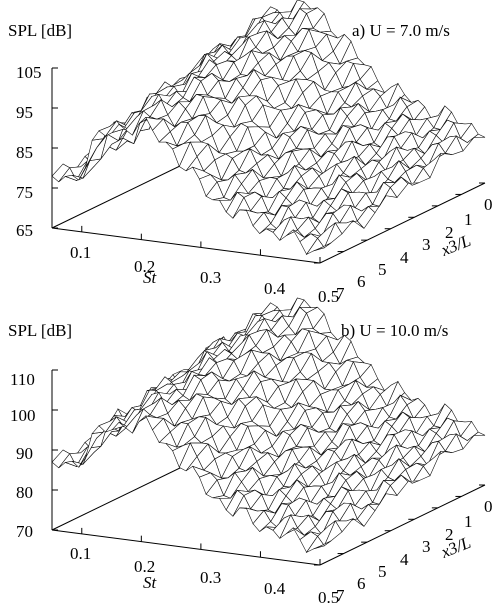  What do you see at coordinates (24, 492) in the screenshot?
I see `z-tick-label: 80` at bounding box center [24, 492].